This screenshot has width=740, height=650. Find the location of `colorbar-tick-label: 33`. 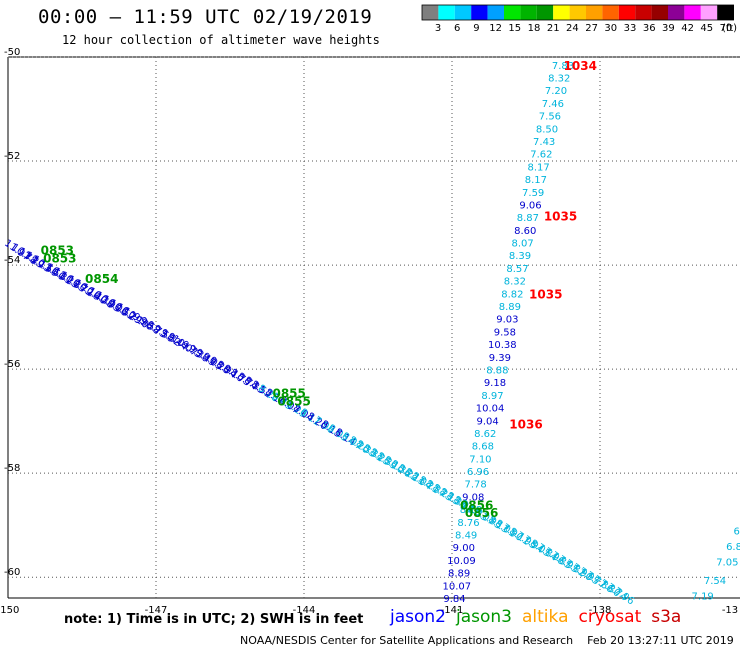

colorbar-tick-label: 33 is located at coordinates (630, 28).